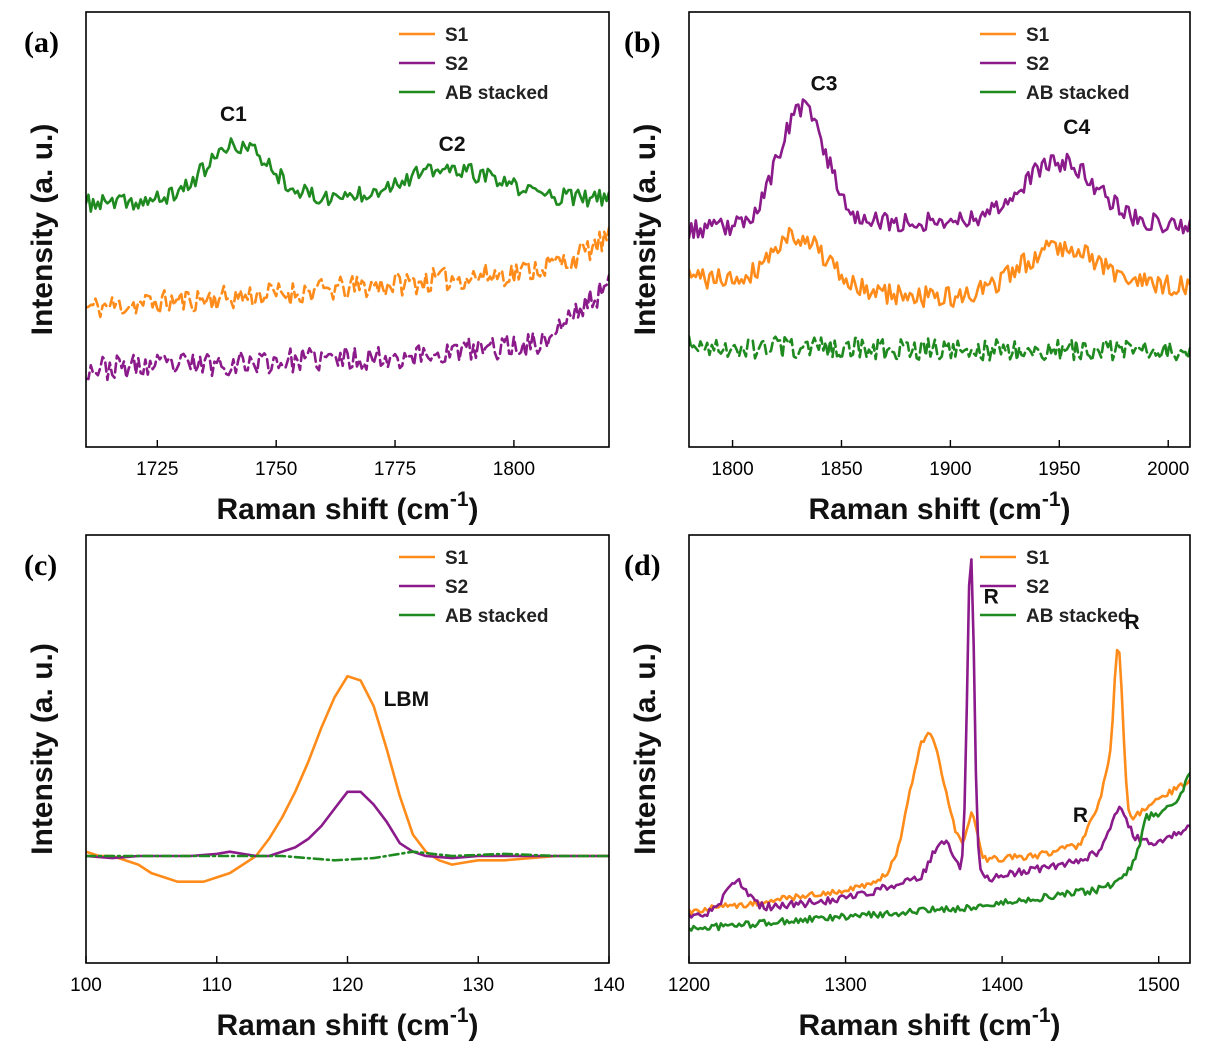 The width and height of the screenshot is (1206, 1050). Describe the element at coordinates (452, 144) in the screenshot. I see `peak-annotation: C2` at that location.